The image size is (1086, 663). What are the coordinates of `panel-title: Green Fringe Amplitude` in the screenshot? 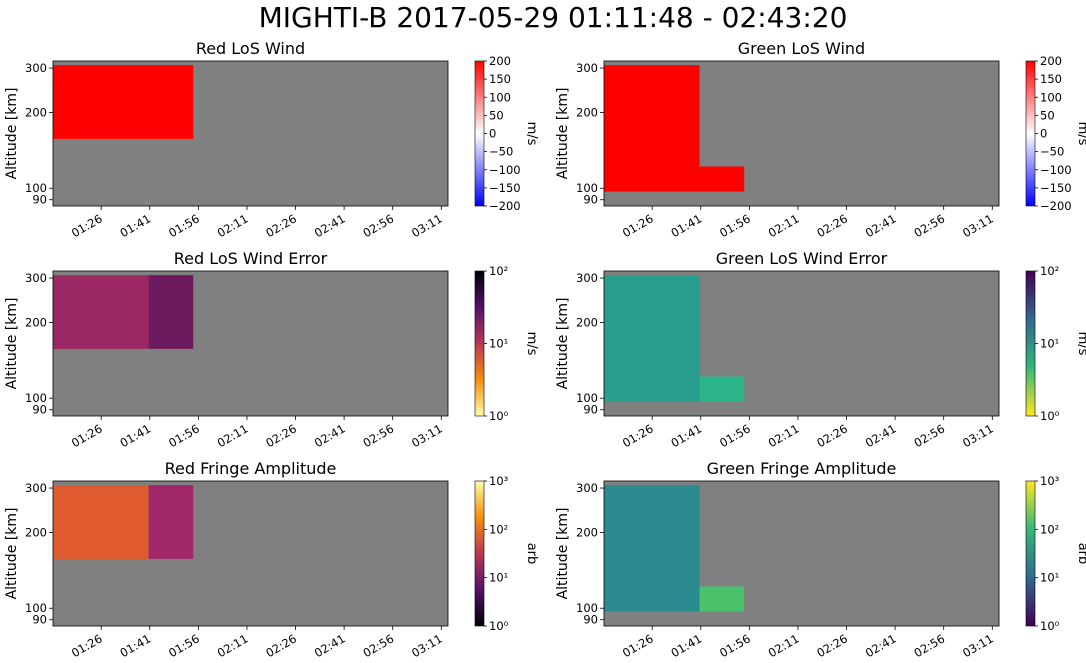 It's located at (802, 468).